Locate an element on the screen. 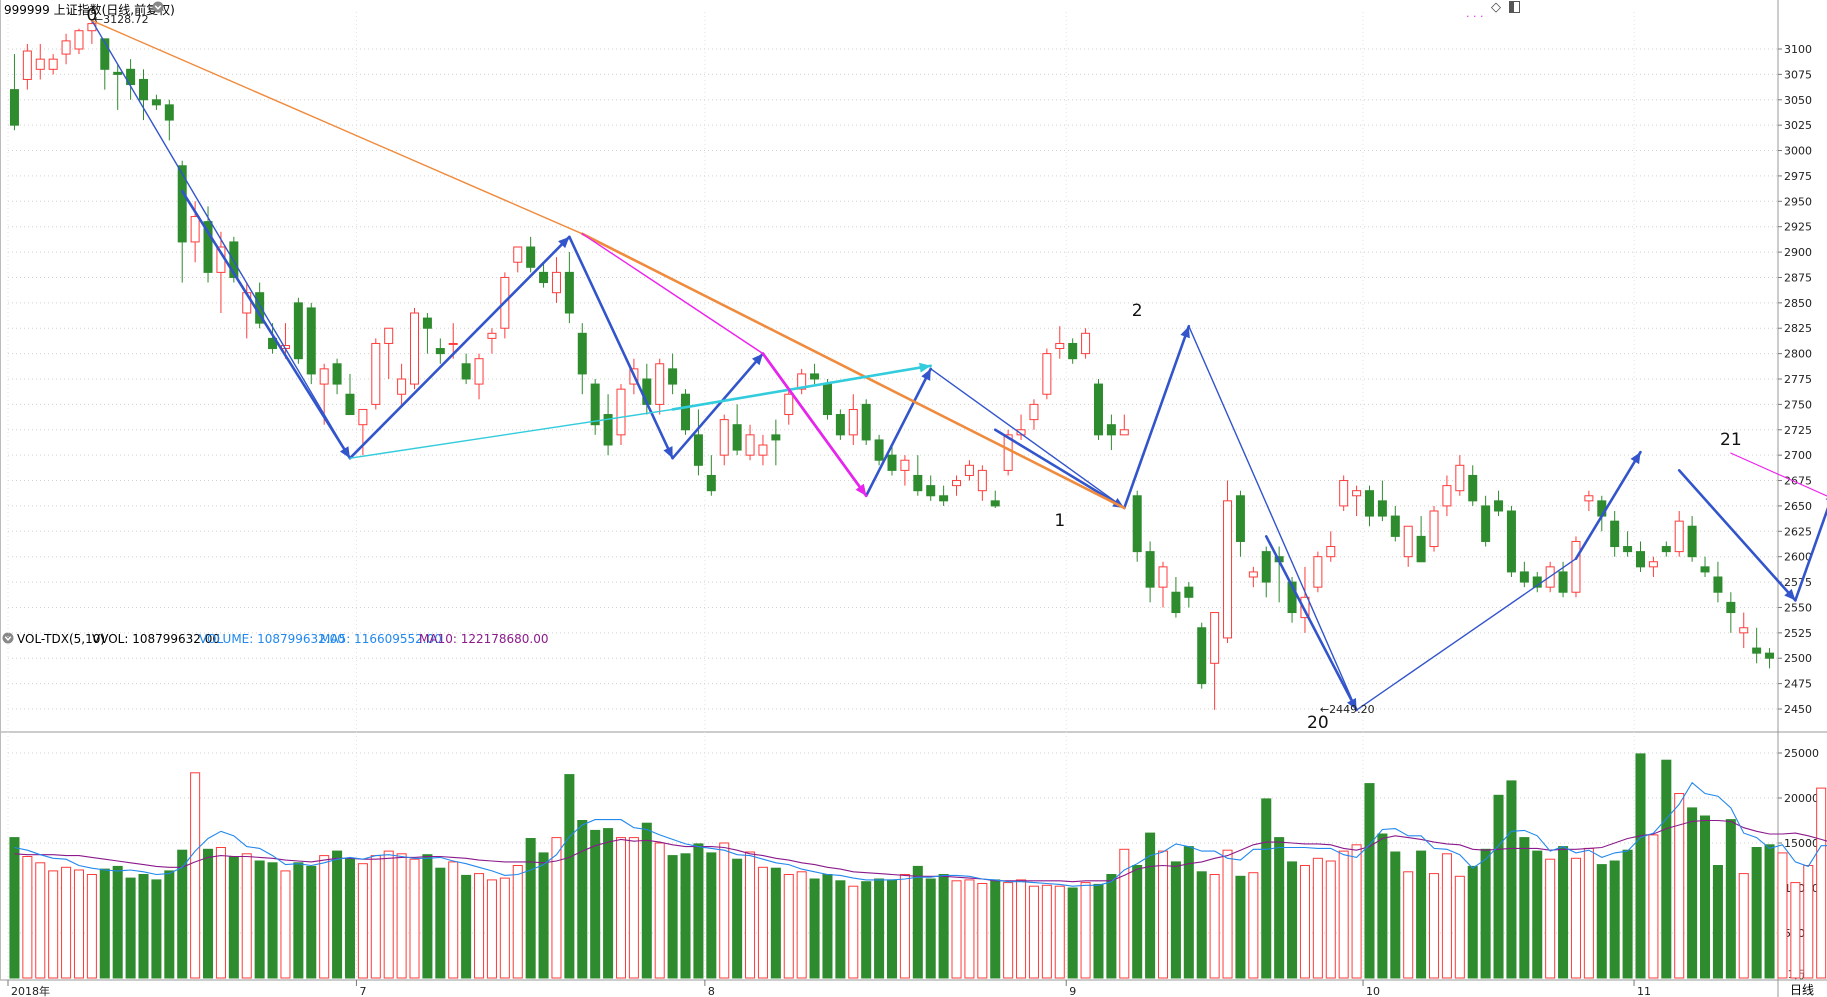 The height and width of the screenshot is (997, 1827). diamond-icon: ◇ is located at coordinates (1496, 7).